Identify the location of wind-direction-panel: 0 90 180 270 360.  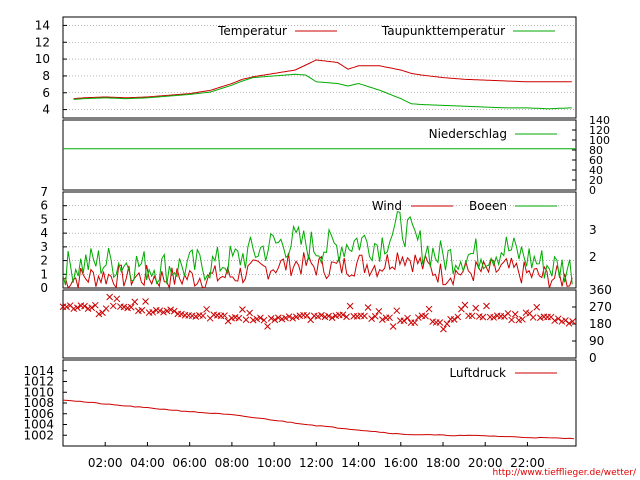
(335, 324).